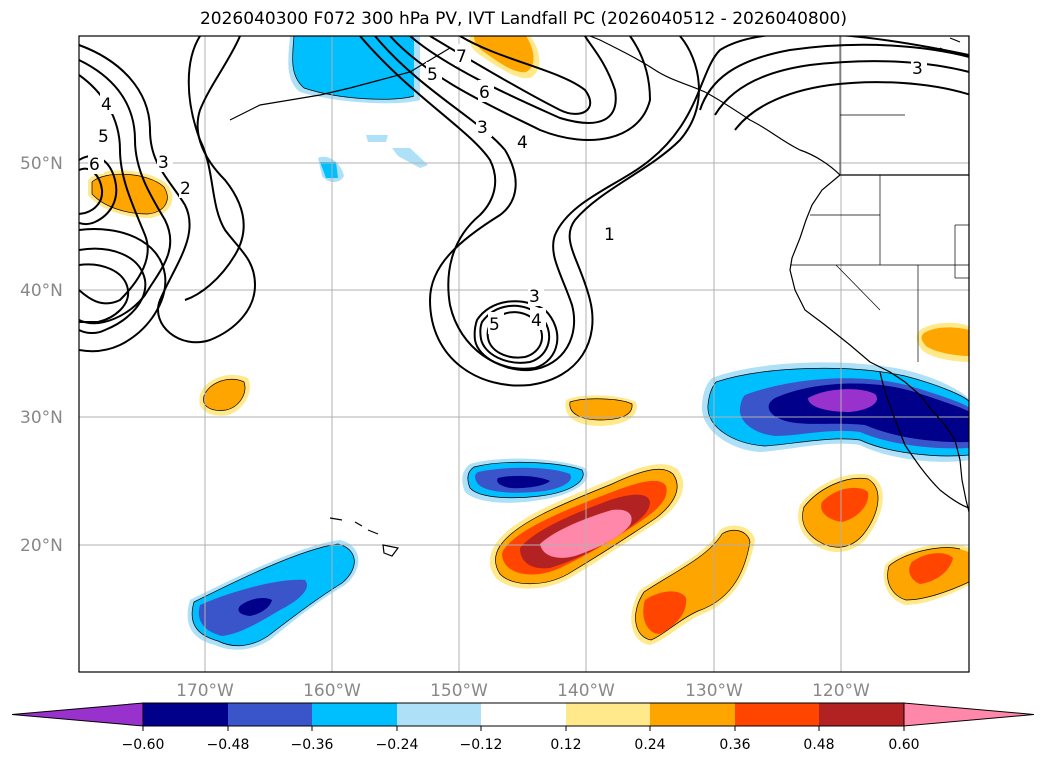 The height and width of the screenshot is (765, 1047). What do you see at coordinates (273, 595) in the screenshot?
I see `negative-anomaly-region-southwest-pacific` at bounding box center [273, 595].